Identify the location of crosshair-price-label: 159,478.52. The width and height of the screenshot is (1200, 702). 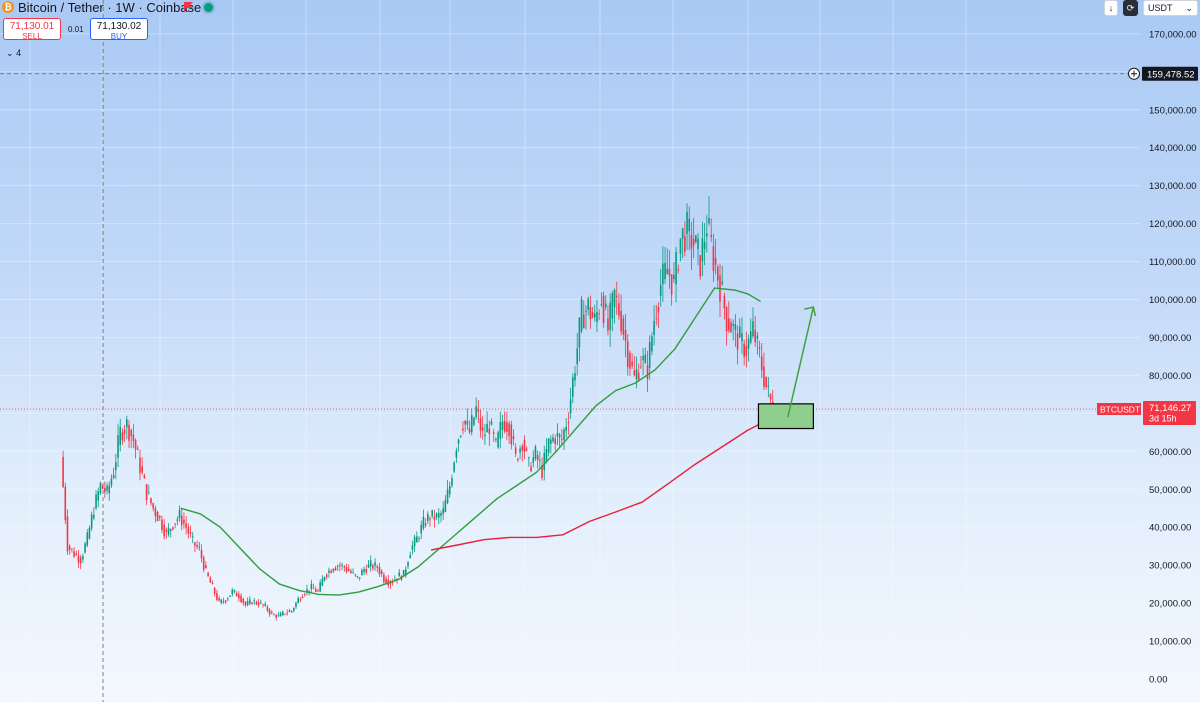
(1171, 74).